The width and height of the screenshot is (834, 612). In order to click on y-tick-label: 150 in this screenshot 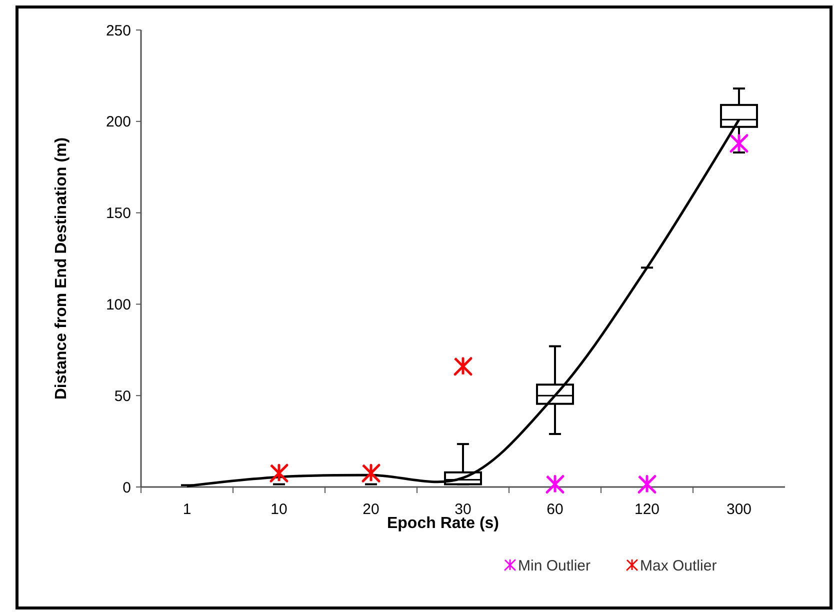, I will do `click(118, 213)`.